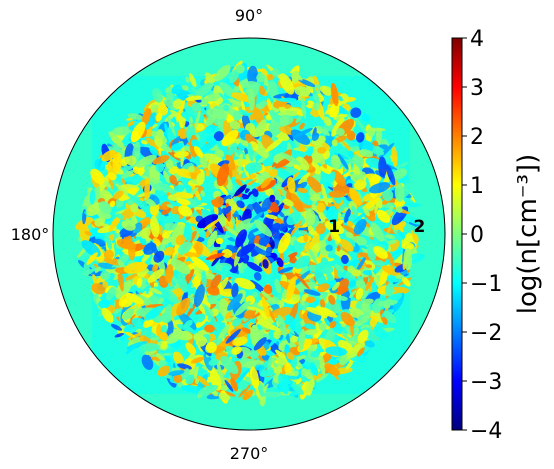 The image size is (554, 469). Describe the element at coordinates (477, 186) in the screenshot. I see `colorbar-tick-label: 1` at that location.